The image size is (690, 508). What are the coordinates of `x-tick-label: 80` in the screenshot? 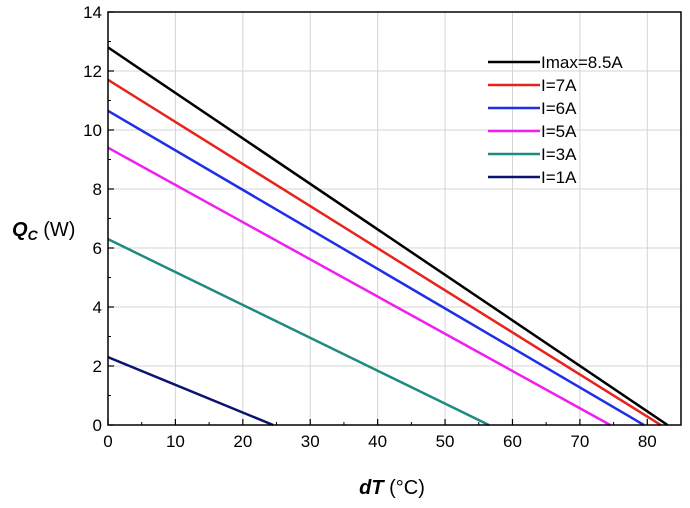 It's located at (647, 441).